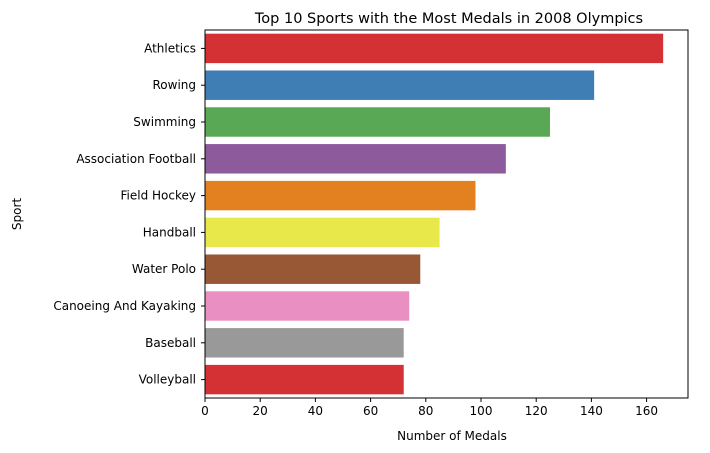  I want to click on y-tick-label-swimming: Swimming, so click(164, 122).